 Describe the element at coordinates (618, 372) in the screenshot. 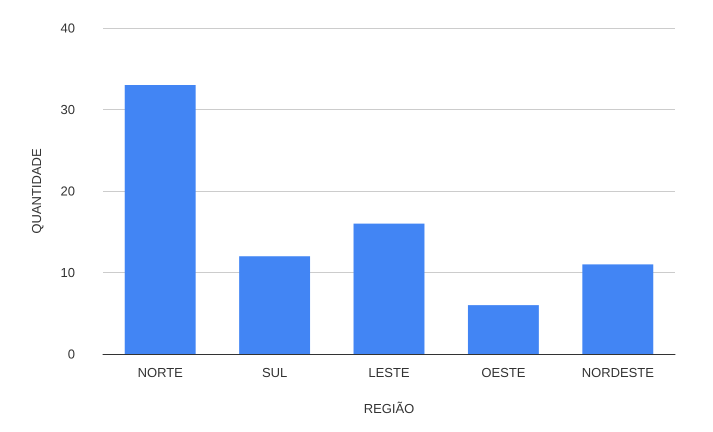

I see `x-tick-label: NORDESTE` at that location.